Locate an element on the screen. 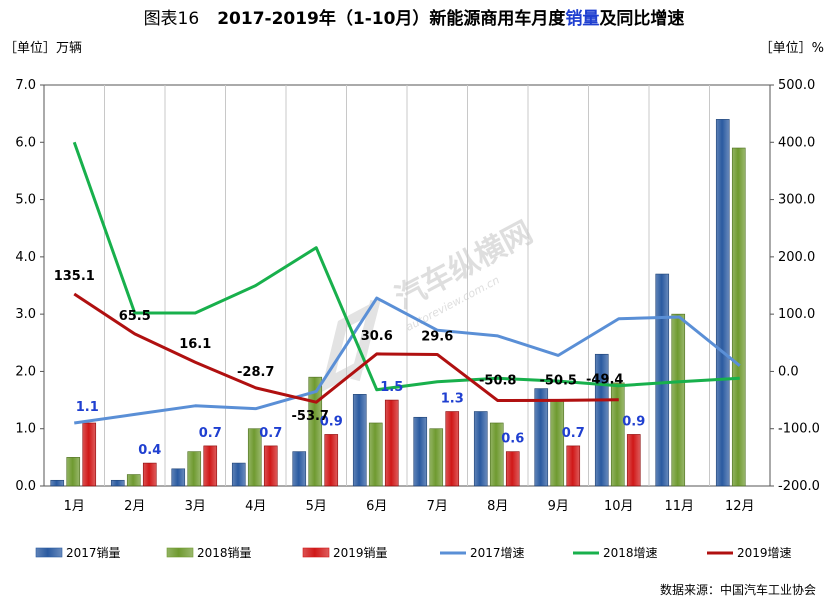 Image resolution: width=828 pixels, height=602 pixels. legend-label: 2019增速 is located at coordinates (764, 553).